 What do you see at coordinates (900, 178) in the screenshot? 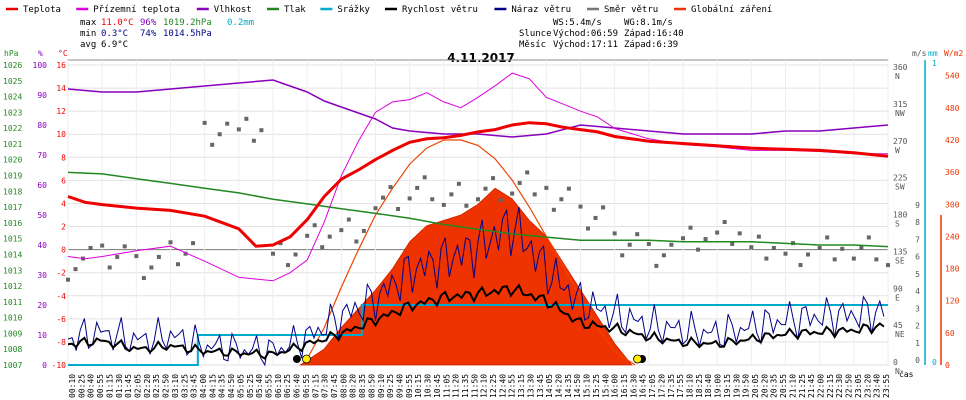
I see `tick-dir-3: 225` at bounding box center [900, 178].